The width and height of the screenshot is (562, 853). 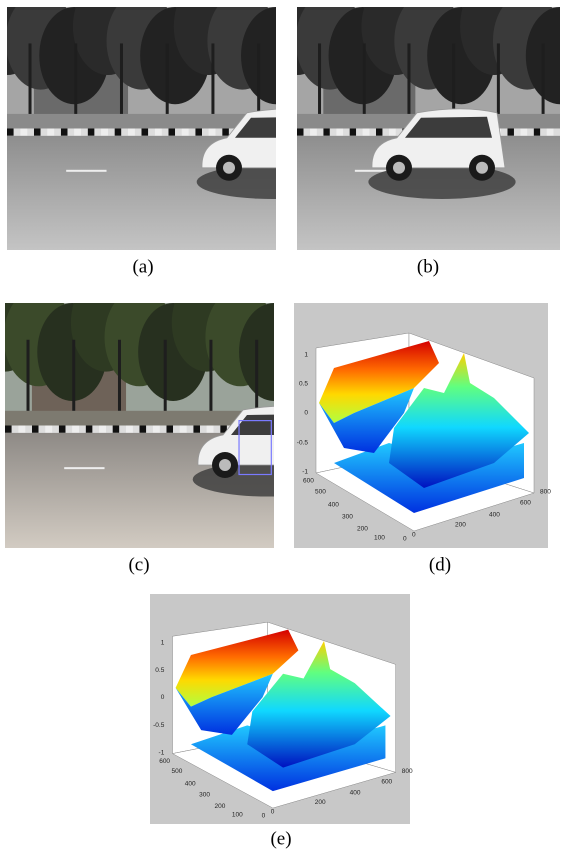 What do you see at coordinates (407, 771) in the screenshot?
I see `x-tick-label: 800` at bounding box center [407, 771].